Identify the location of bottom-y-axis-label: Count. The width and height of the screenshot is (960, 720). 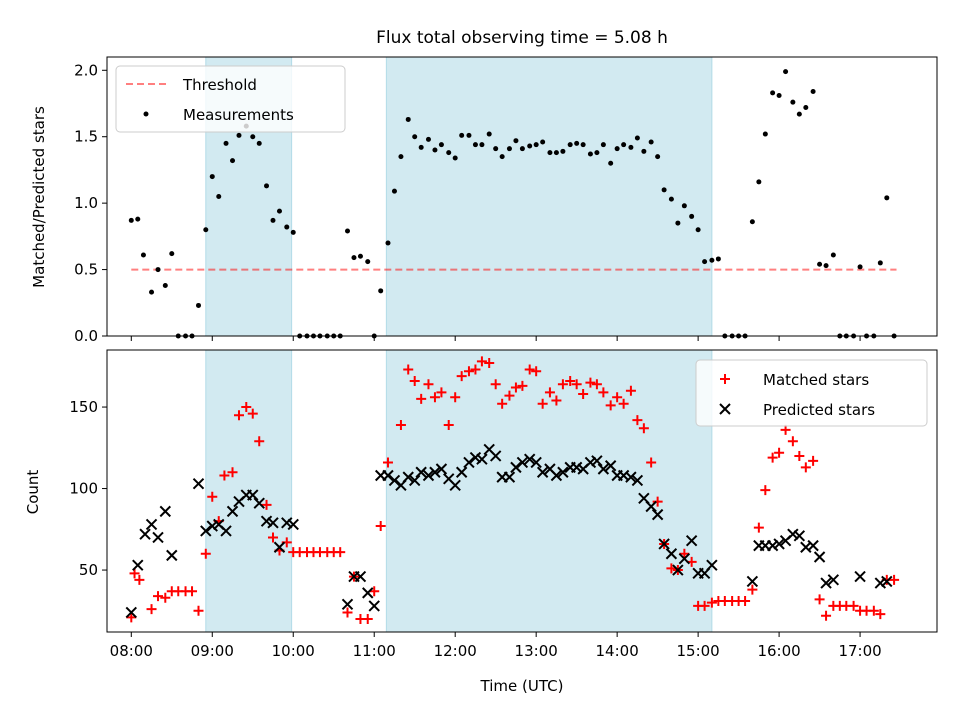
(33, 492).